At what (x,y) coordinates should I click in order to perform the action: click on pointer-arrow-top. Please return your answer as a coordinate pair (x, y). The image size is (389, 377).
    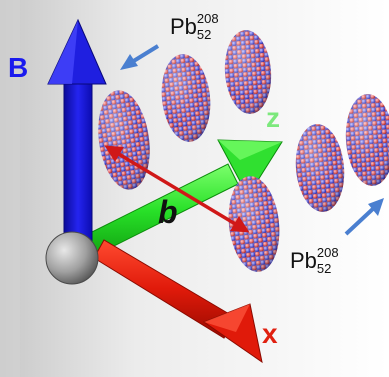
    Looking at the image, I should click on (140, 57).